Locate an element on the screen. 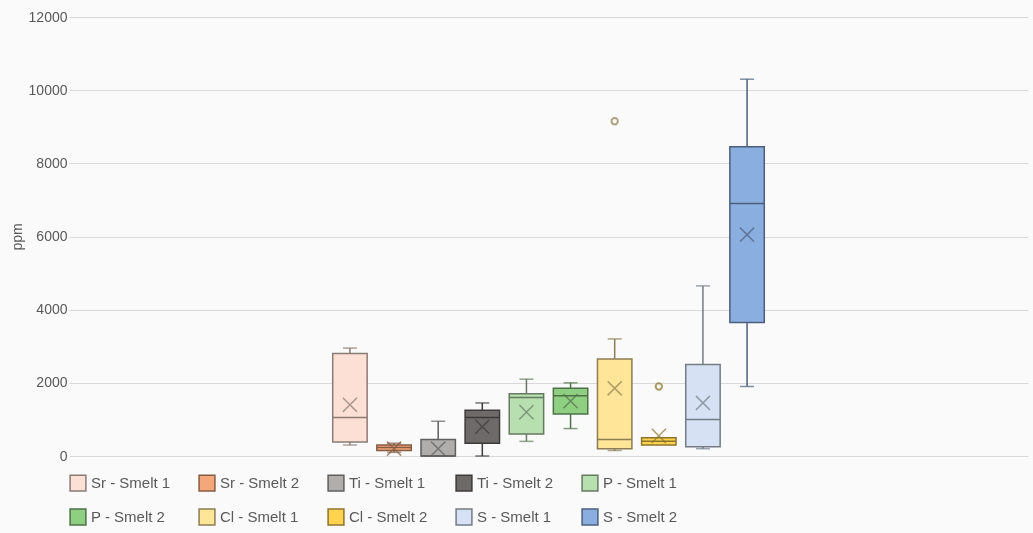 Image resolution: width=1033 pixels, height=533 pixels. legend-label: S - Smelt 2 is located at coordinates (640, 516).